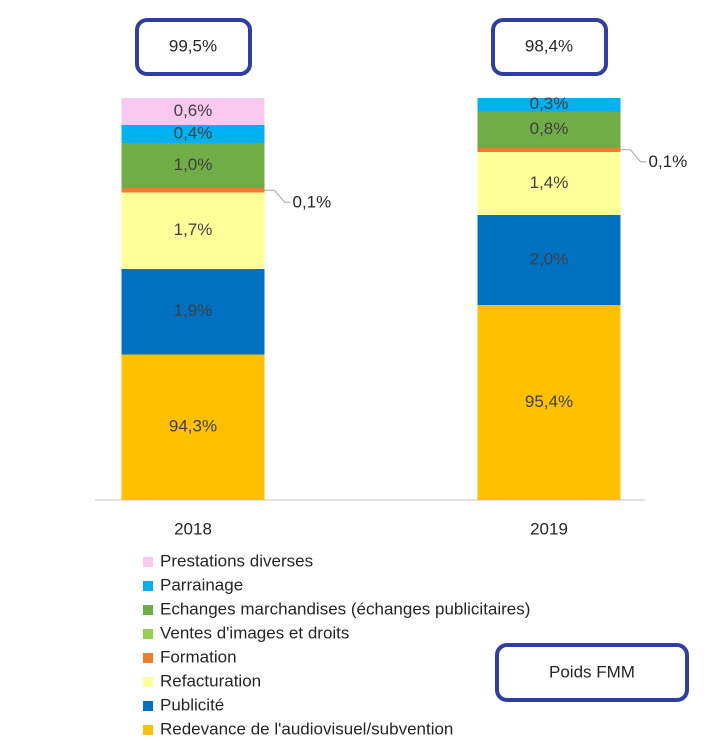  What do you see at coordinates (549, 528) in the screenshot?
I see `x-tick-label: 2019` at bounding box center [549, 528].